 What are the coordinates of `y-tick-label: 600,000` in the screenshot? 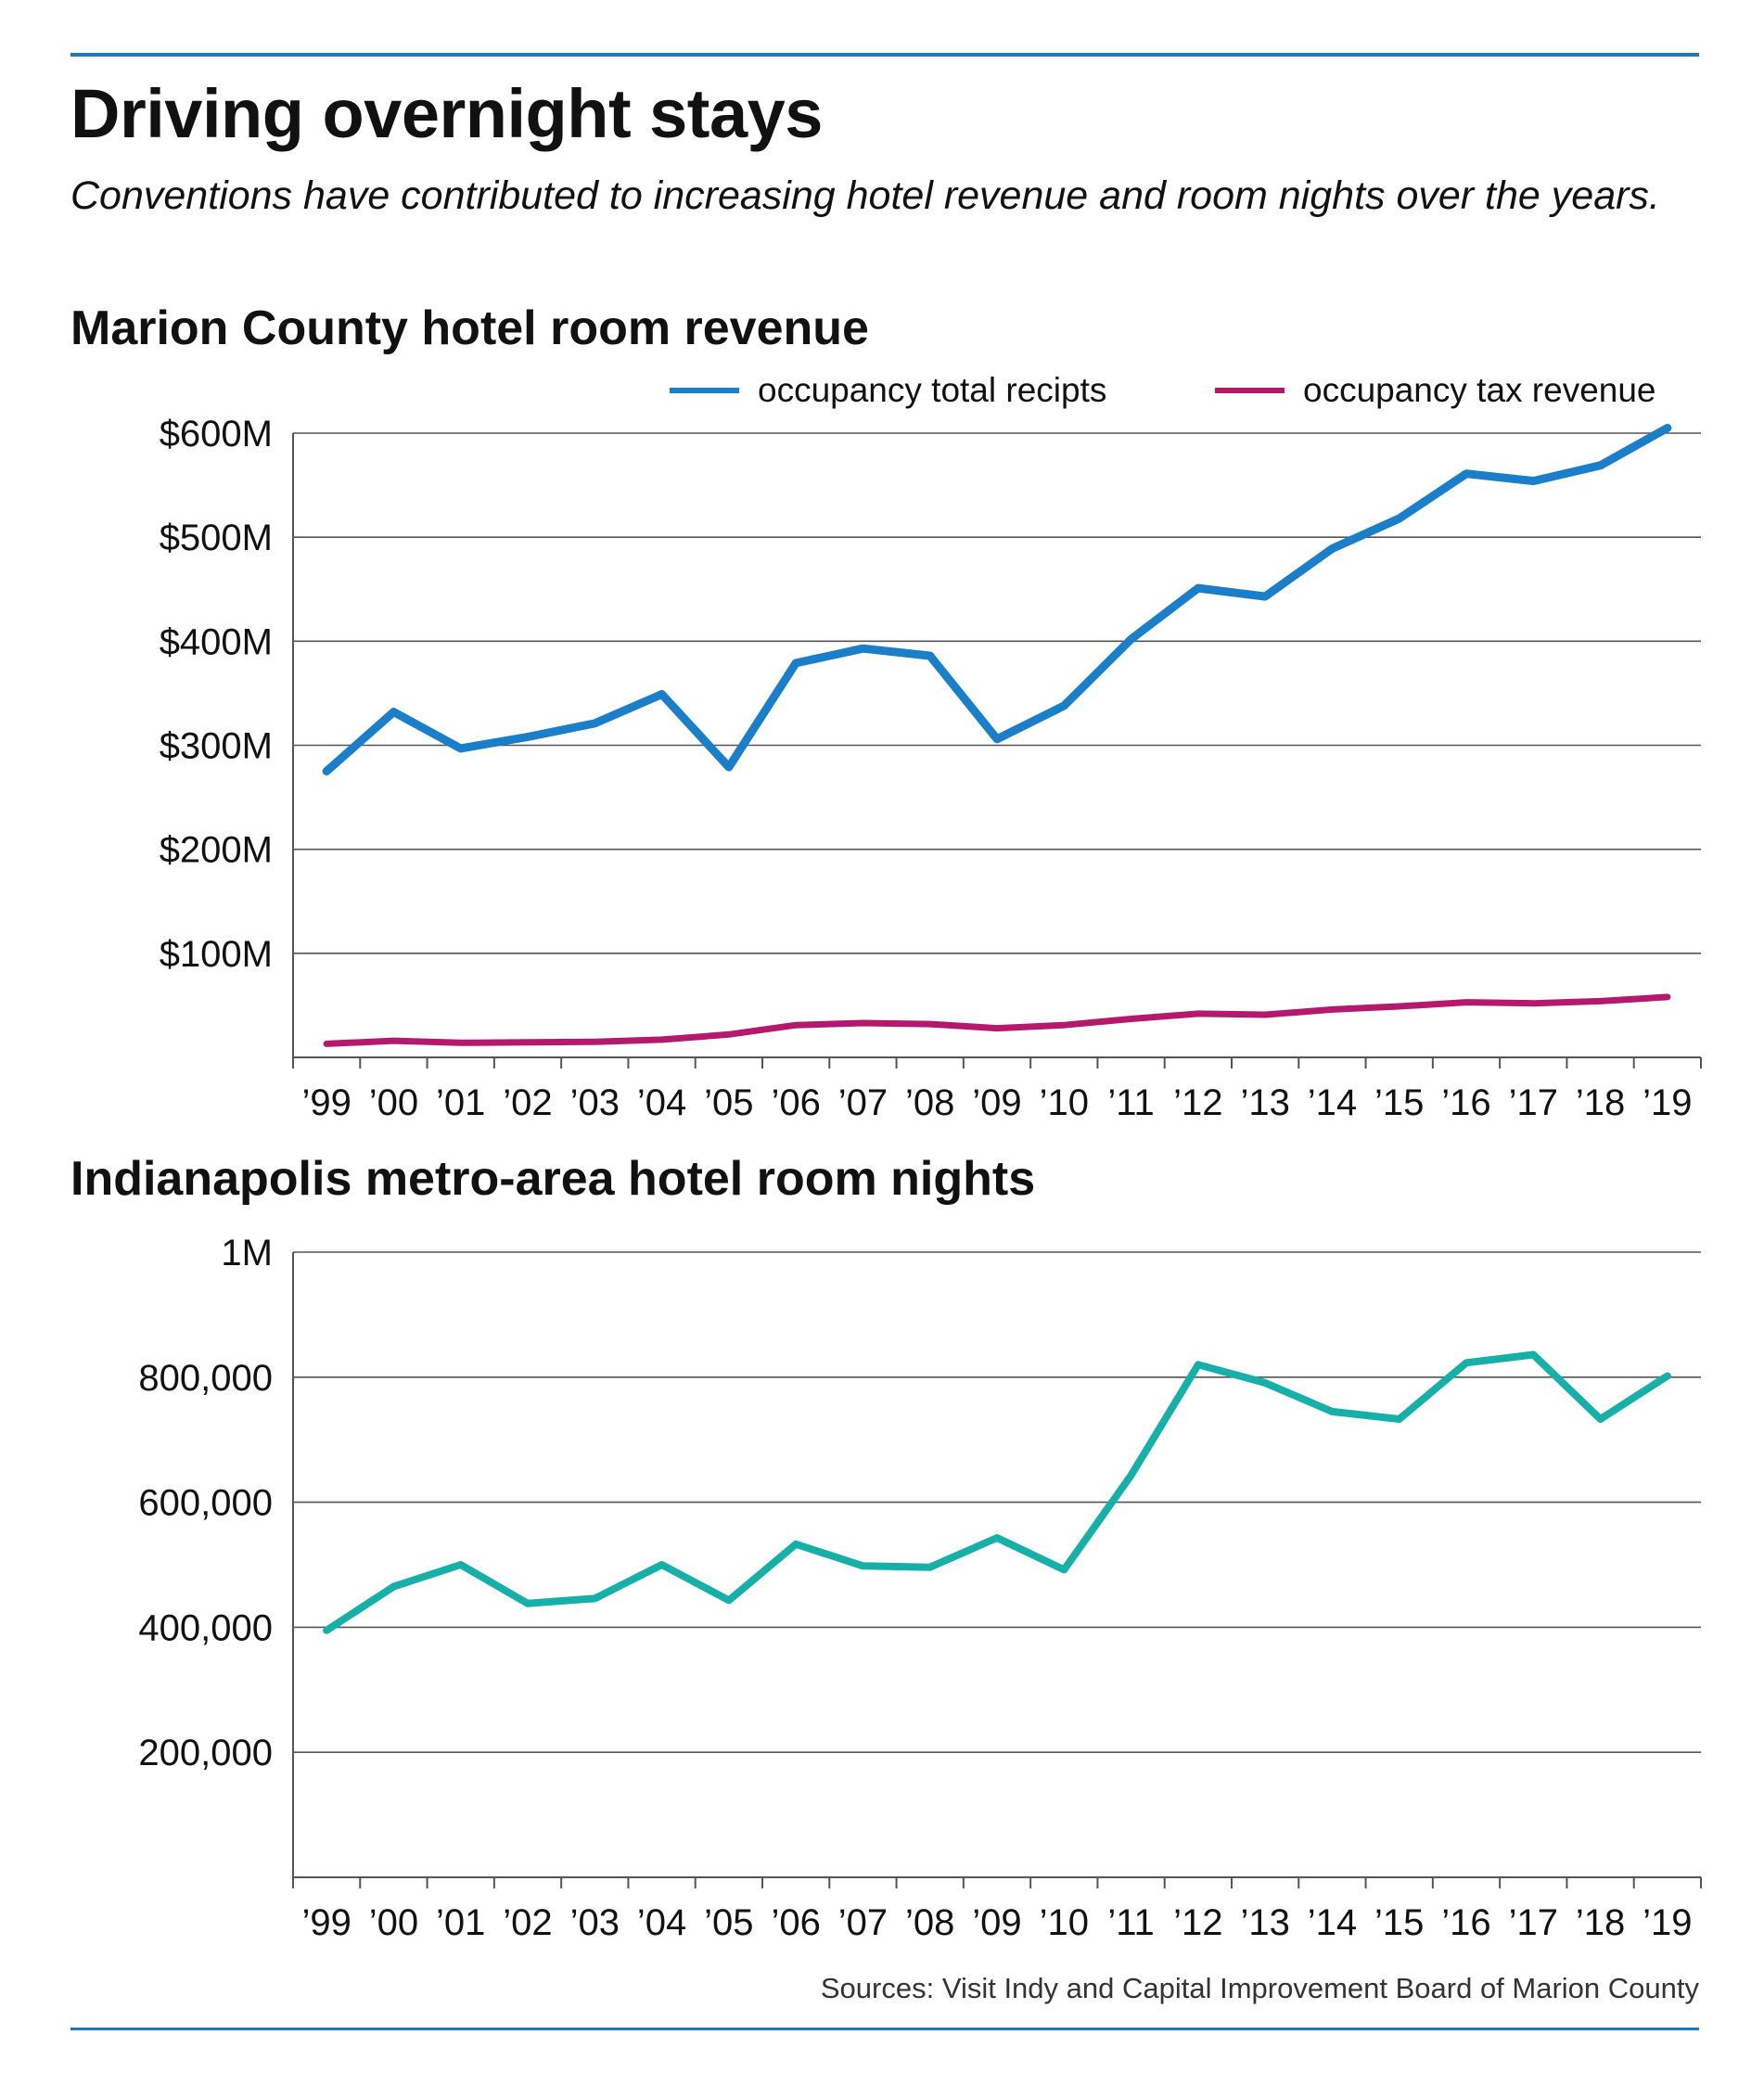 It's located at (205, 1503).